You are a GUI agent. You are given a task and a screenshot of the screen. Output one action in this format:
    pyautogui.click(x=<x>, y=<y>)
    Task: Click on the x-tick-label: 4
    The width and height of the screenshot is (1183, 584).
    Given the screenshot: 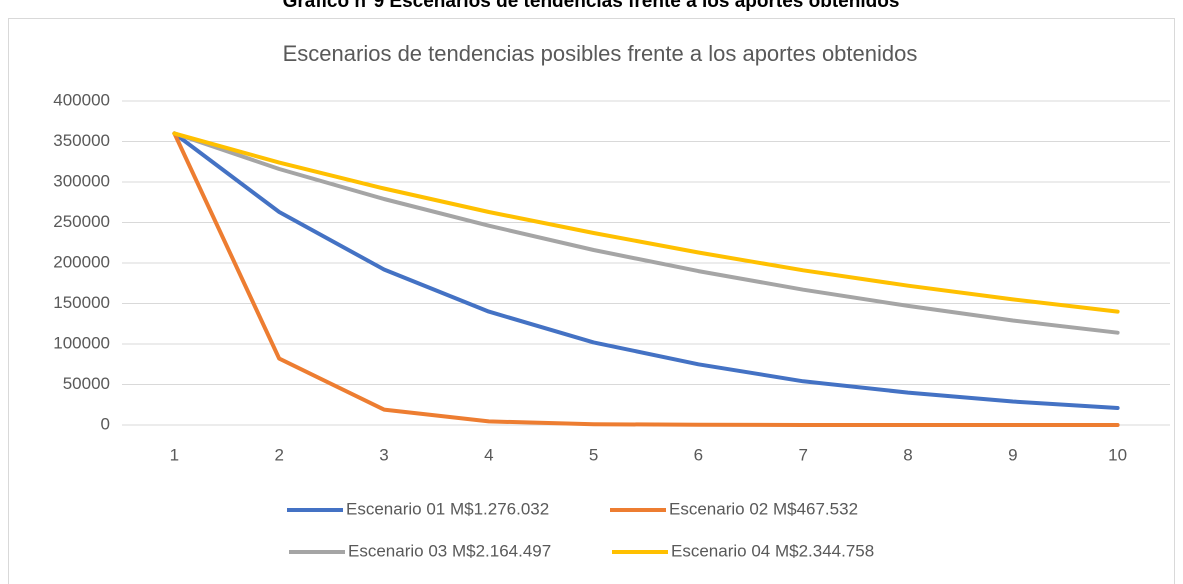 What is the action you would take?
    pyautogui.click(x=488, y=454)
    